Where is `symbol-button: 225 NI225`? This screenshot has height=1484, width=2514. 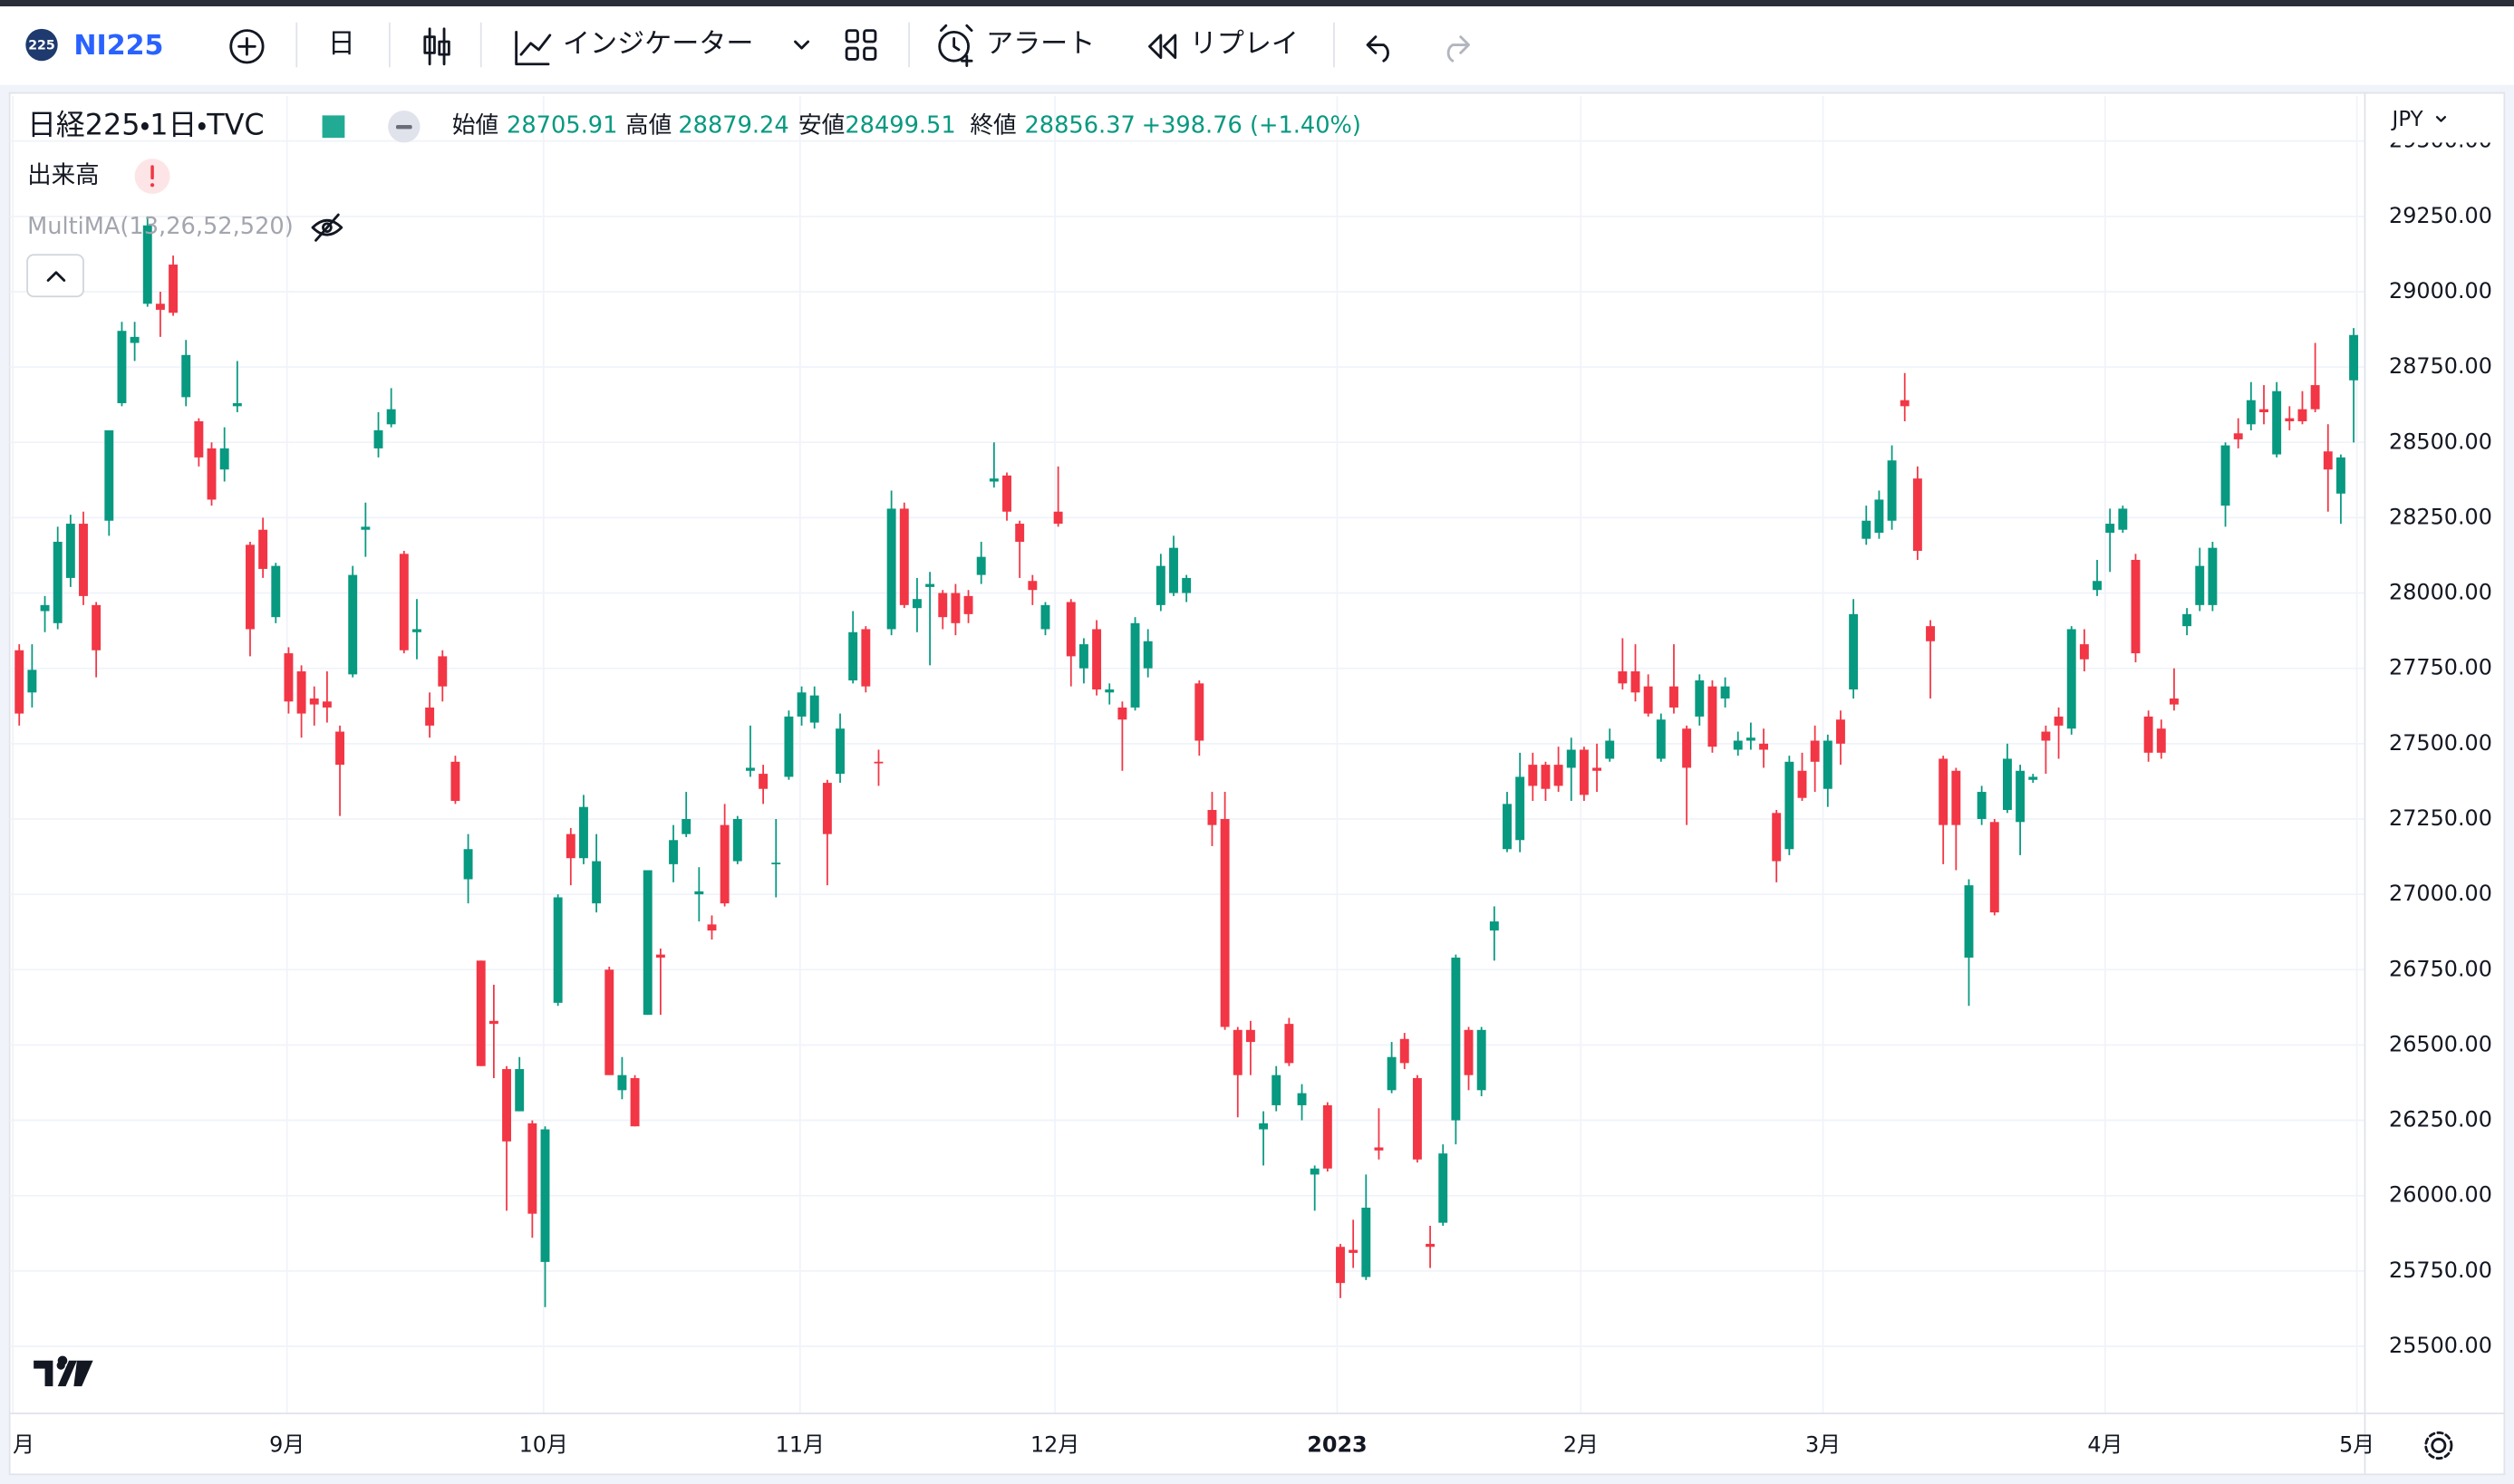 symbol-button: 225 NI225 is located at coordinates (94, 45).